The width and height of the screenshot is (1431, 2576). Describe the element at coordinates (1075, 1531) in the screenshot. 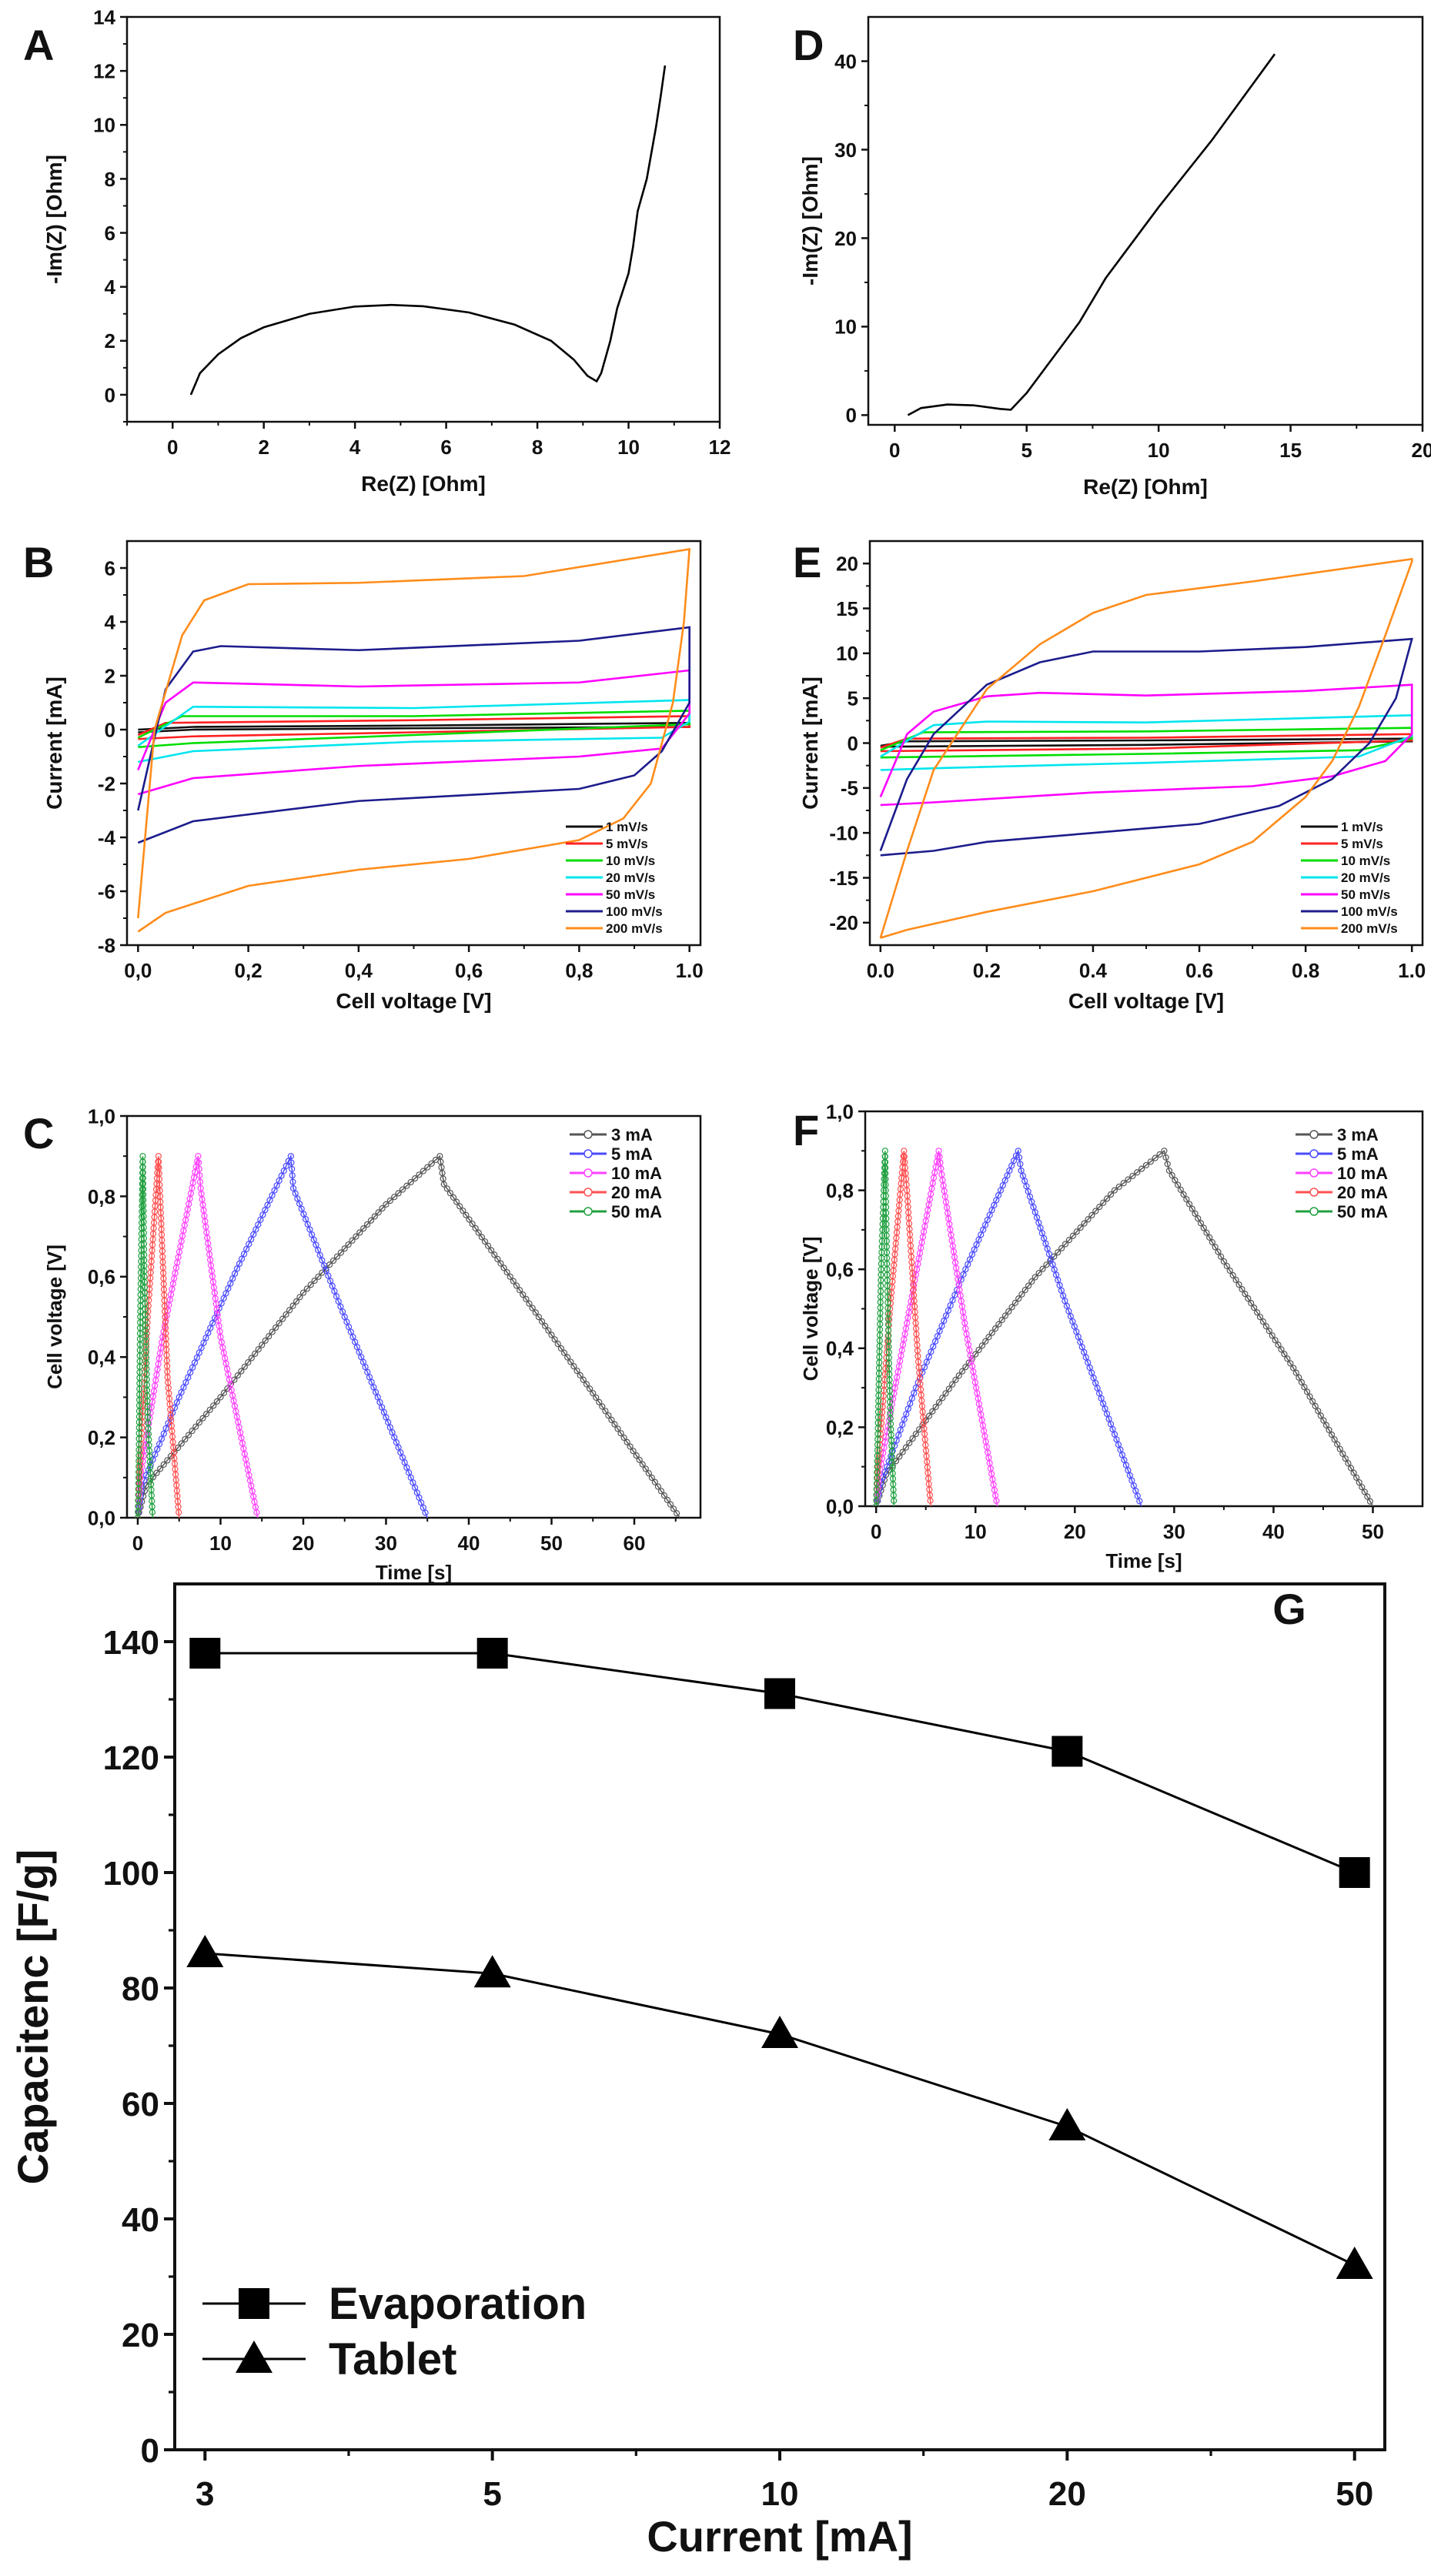

I see `x-tick-label: 20` at that location.